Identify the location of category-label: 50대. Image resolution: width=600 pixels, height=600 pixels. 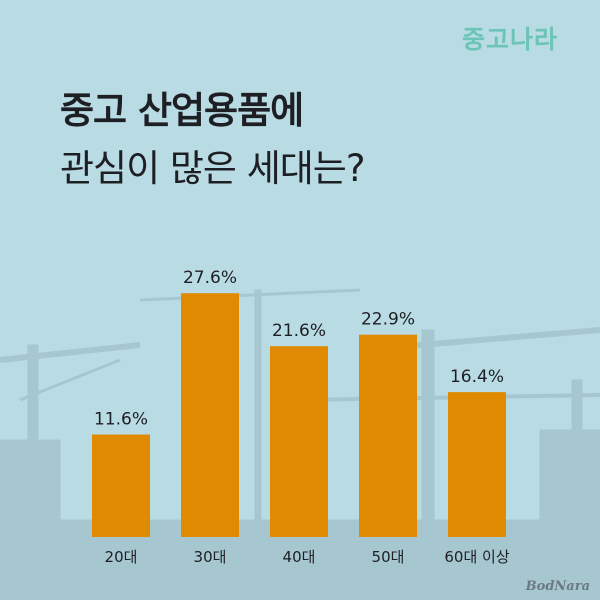
(388, 557).